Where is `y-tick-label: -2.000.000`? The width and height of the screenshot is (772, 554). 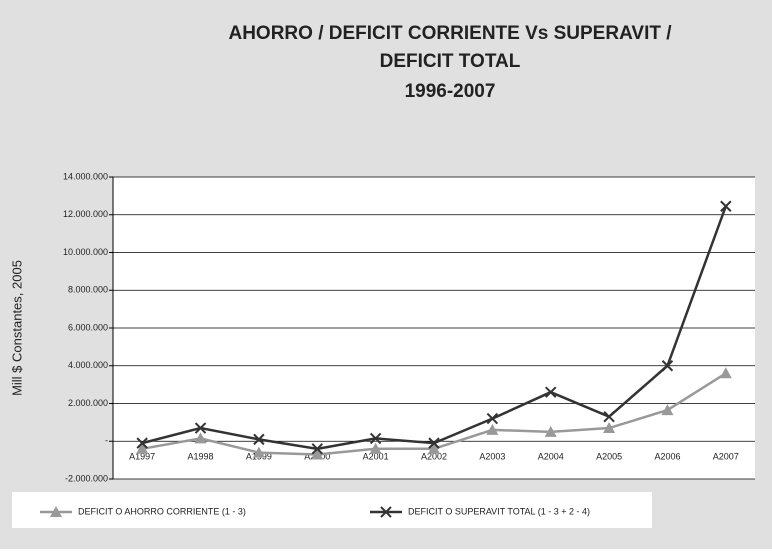
y-tick-label: -2.000.000 is located at coordinates (86, 478).